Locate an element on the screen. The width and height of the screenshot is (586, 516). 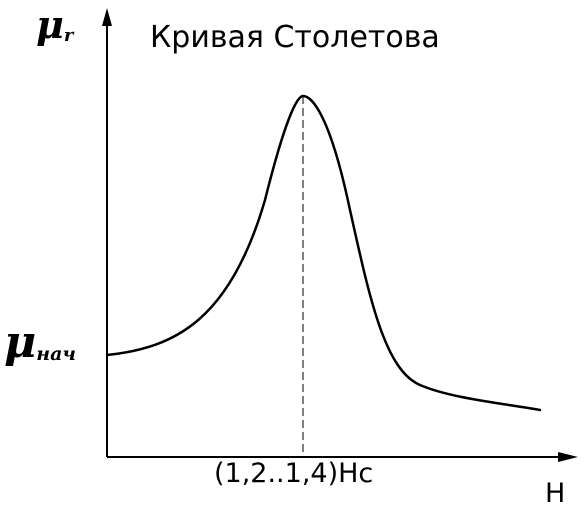
peak-field-label: (1,2..1,4)Hc is located at coordinates (294, 473).